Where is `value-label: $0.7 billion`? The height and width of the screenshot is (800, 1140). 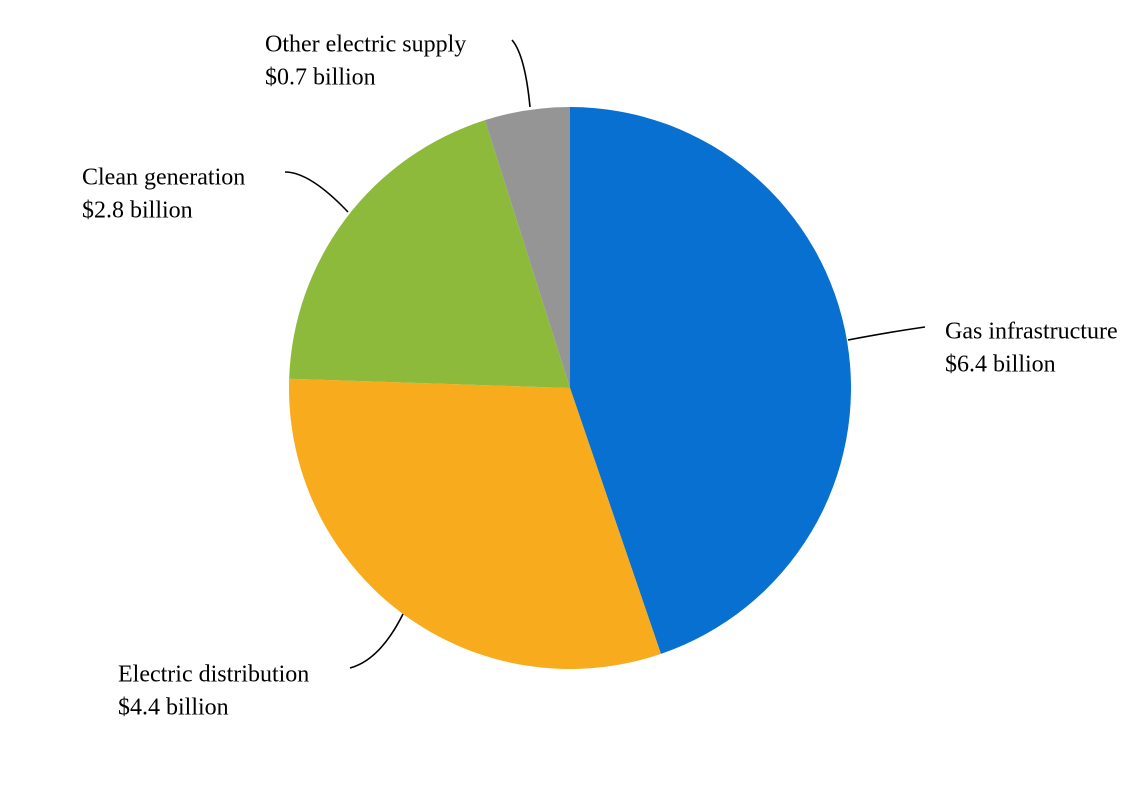
value-label: $0.7 billion is located at coordinates (320, 78).